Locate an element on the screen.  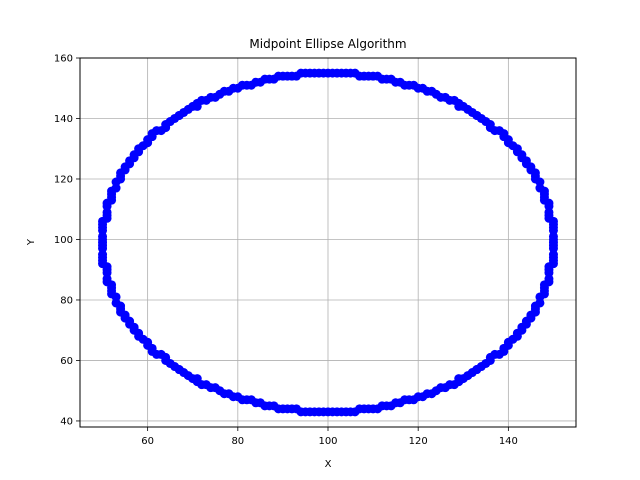
x-axis-ticks: 60 80 100 120 140 is located at coordinates (329, 437).